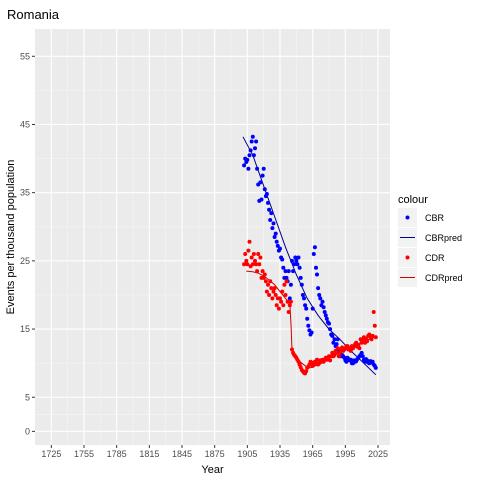  What do you see at coordinates (25, 193) in the screenshot?
I see `y-tick-label: 35` at bounding box center [25, 193].